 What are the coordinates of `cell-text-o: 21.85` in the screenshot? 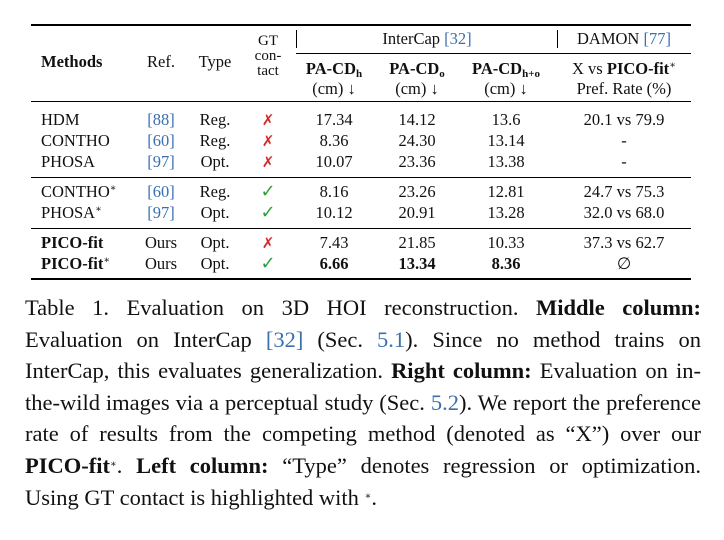 It's located at (417, 242).